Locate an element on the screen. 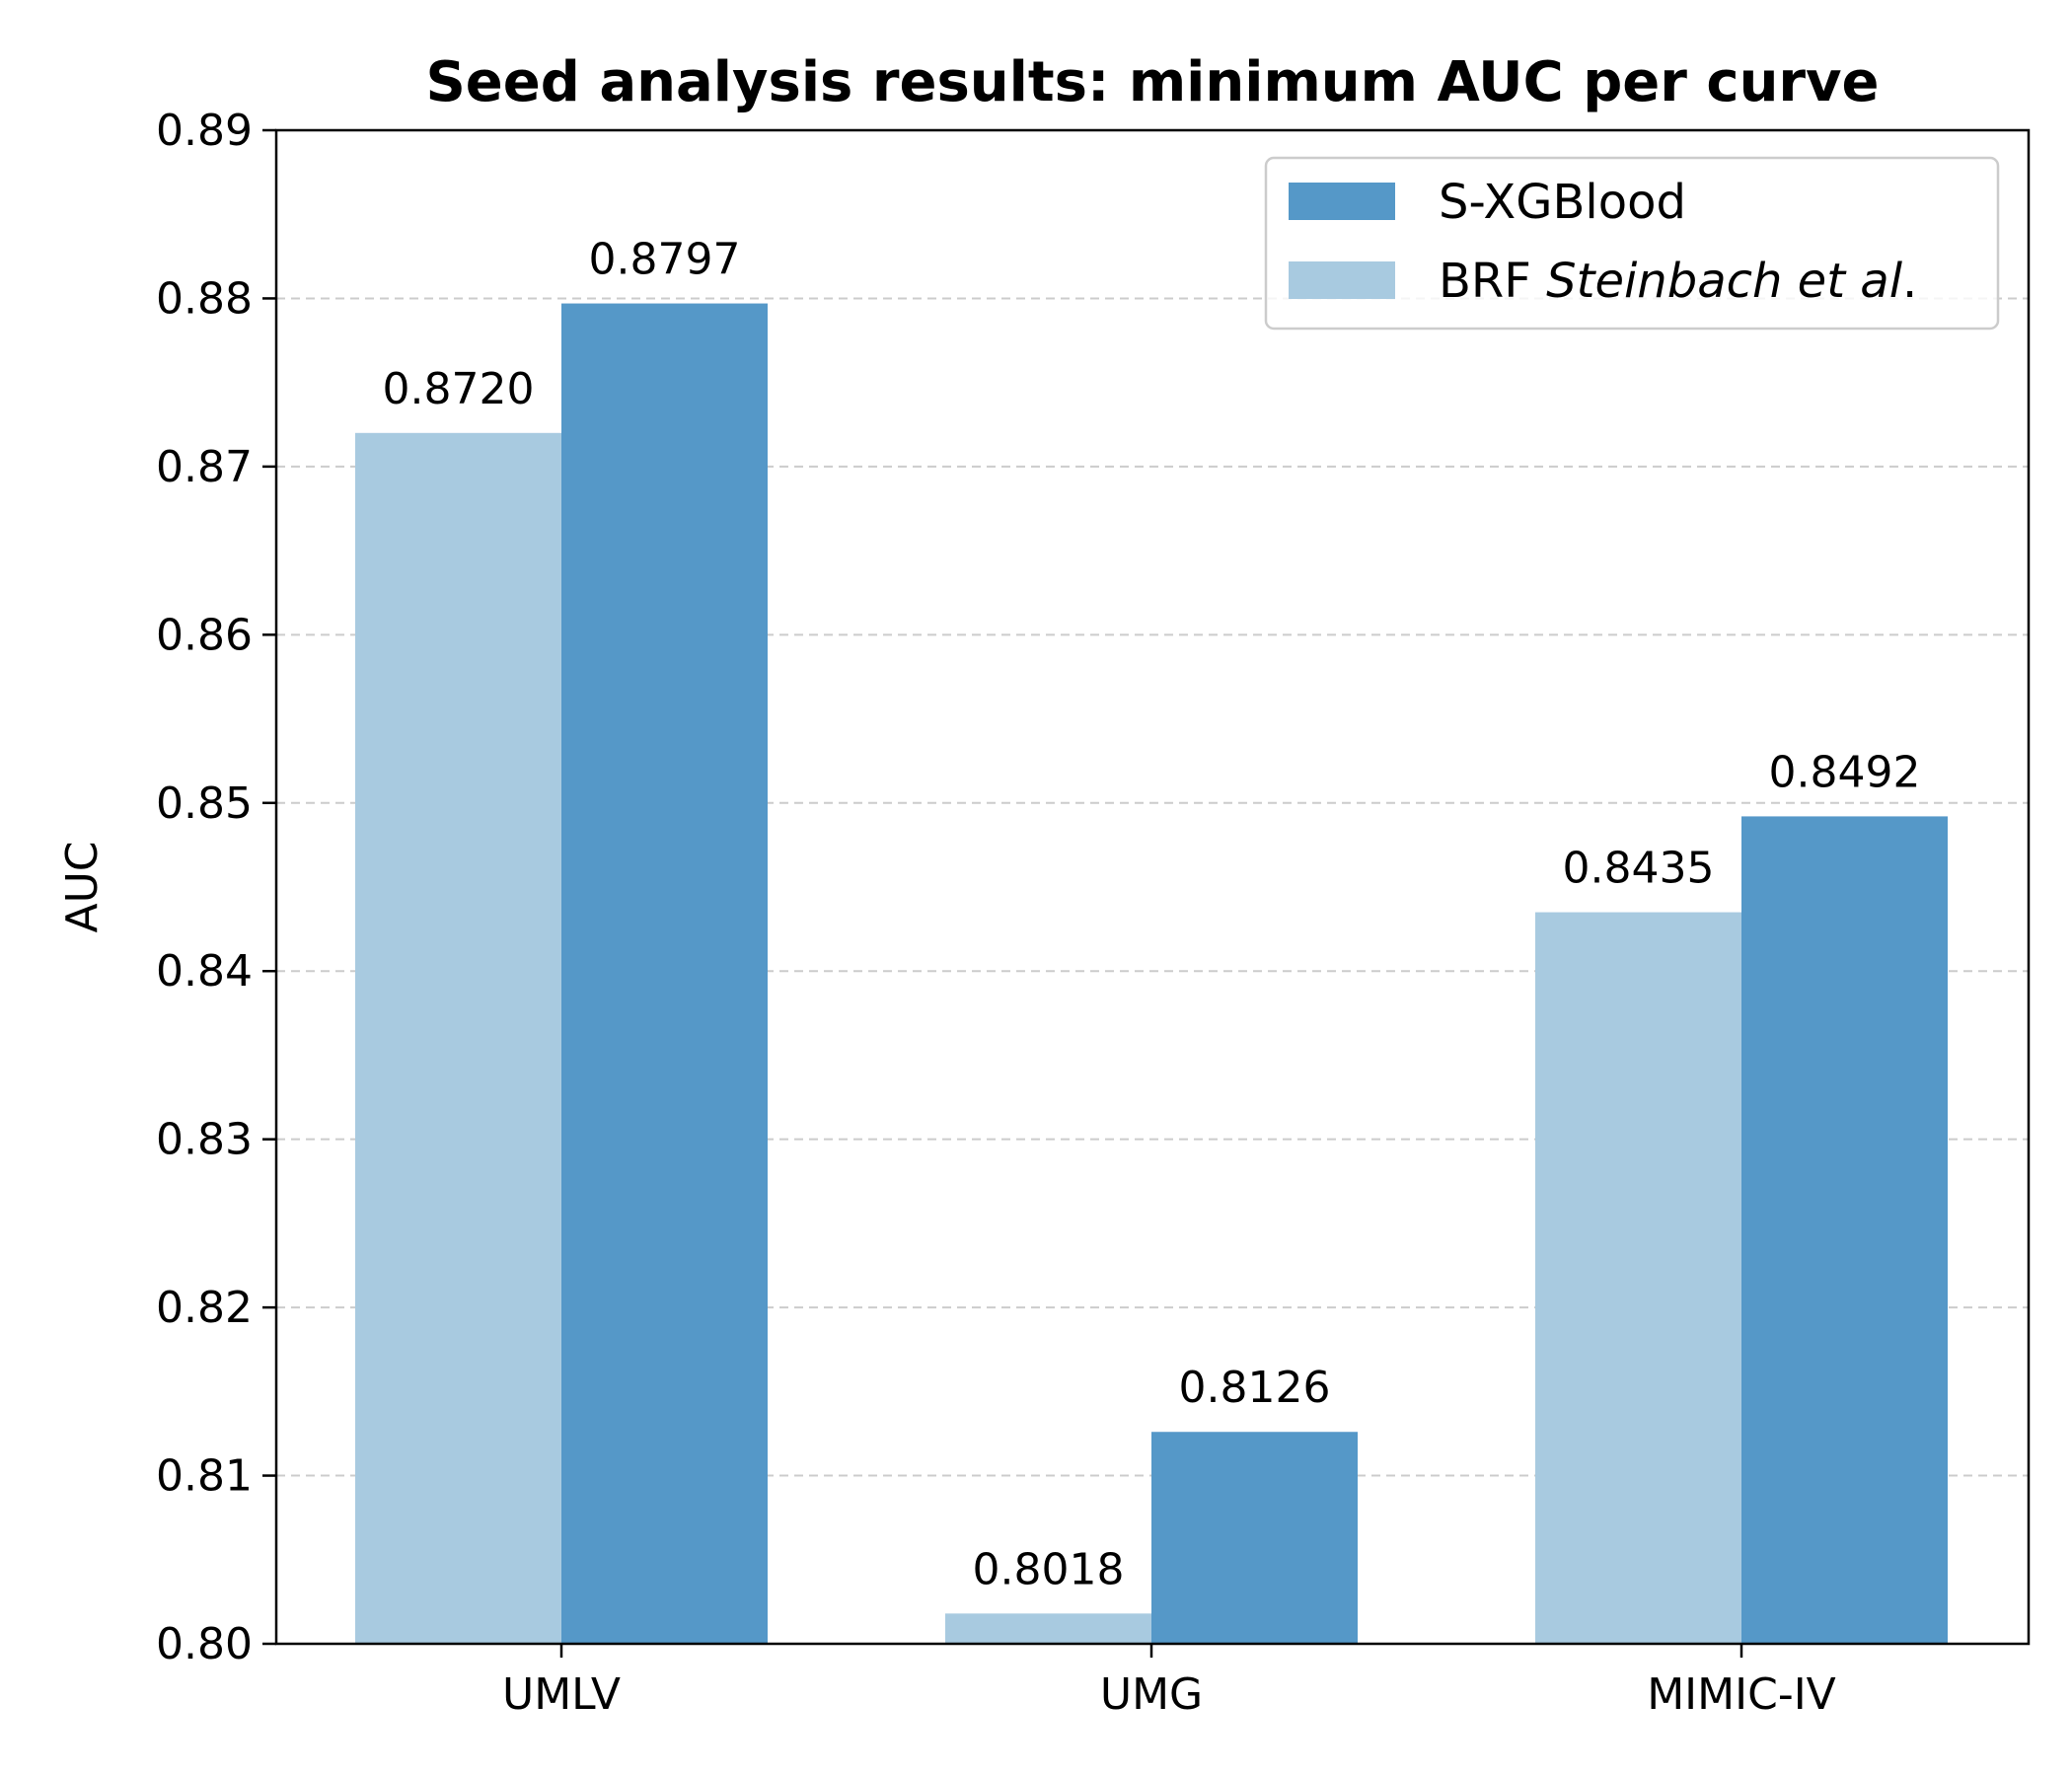 The height and width of the screenshot is (1776, 2072). x-tick-label: UMG is located at coordinates (1151, 1695).